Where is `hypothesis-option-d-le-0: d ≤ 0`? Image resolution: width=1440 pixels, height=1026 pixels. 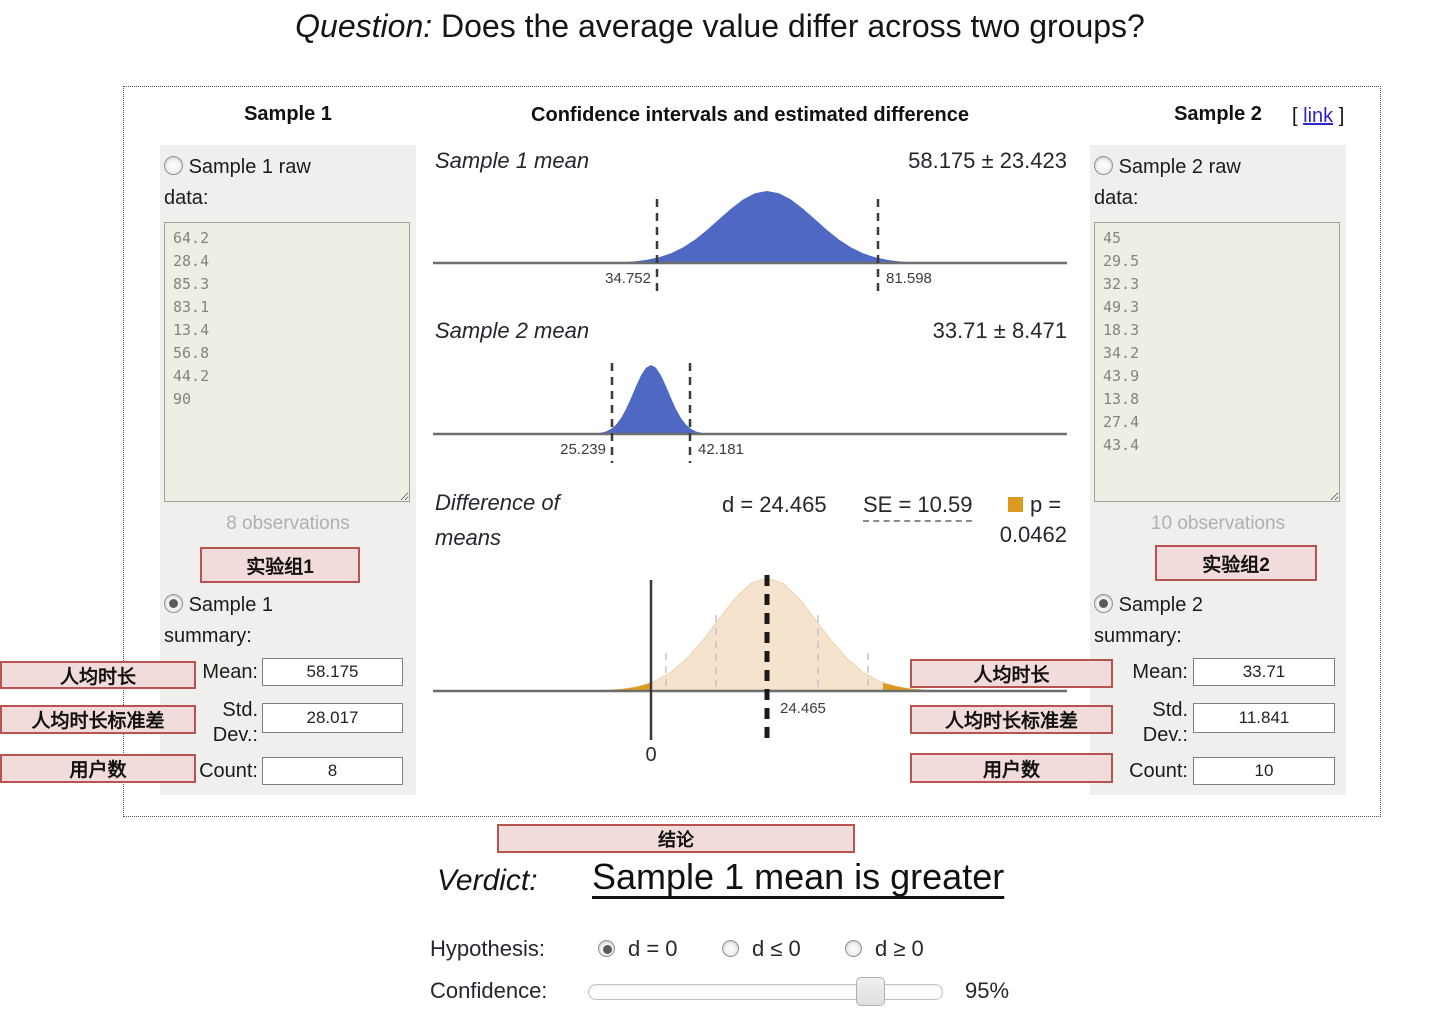
hypothesis-option-d-le-0: d ≤ 0 is located at coordinates (776, 948).